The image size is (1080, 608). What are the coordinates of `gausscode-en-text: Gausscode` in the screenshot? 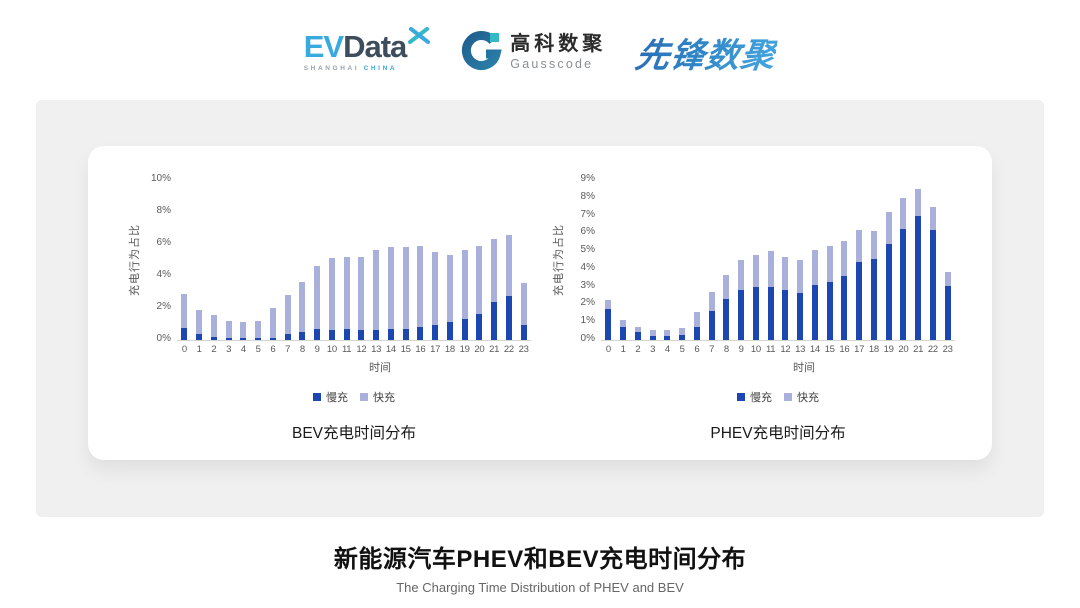 It's located at (552, 63).